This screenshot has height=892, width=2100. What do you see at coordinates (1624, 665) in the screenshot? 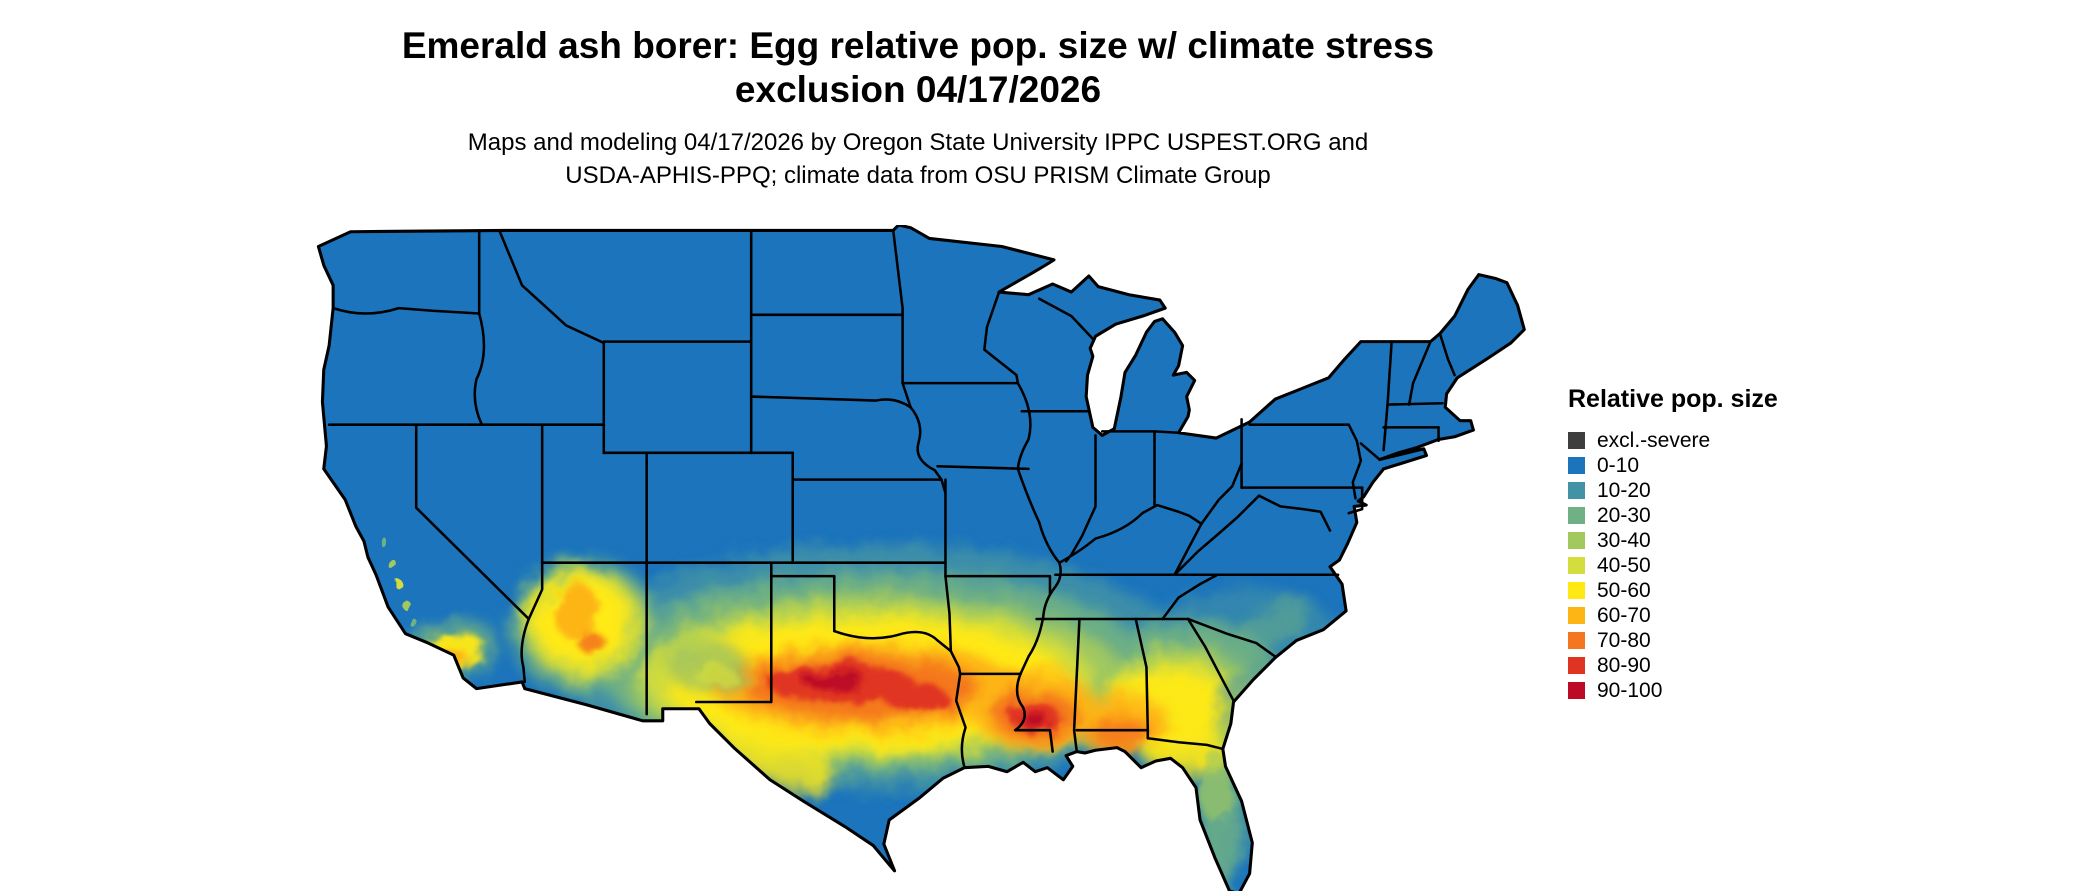
I see `legend-label: 80-90` at bounding box center [1624, 665].